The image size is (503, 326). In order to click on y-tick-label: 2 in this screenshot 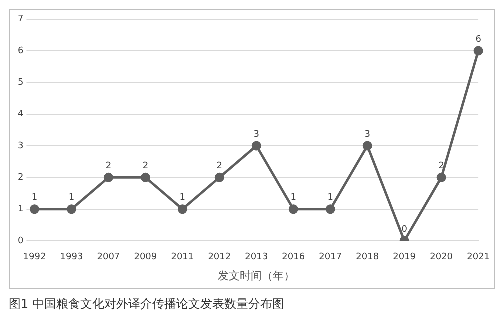, I will do `click(21, 178)`.